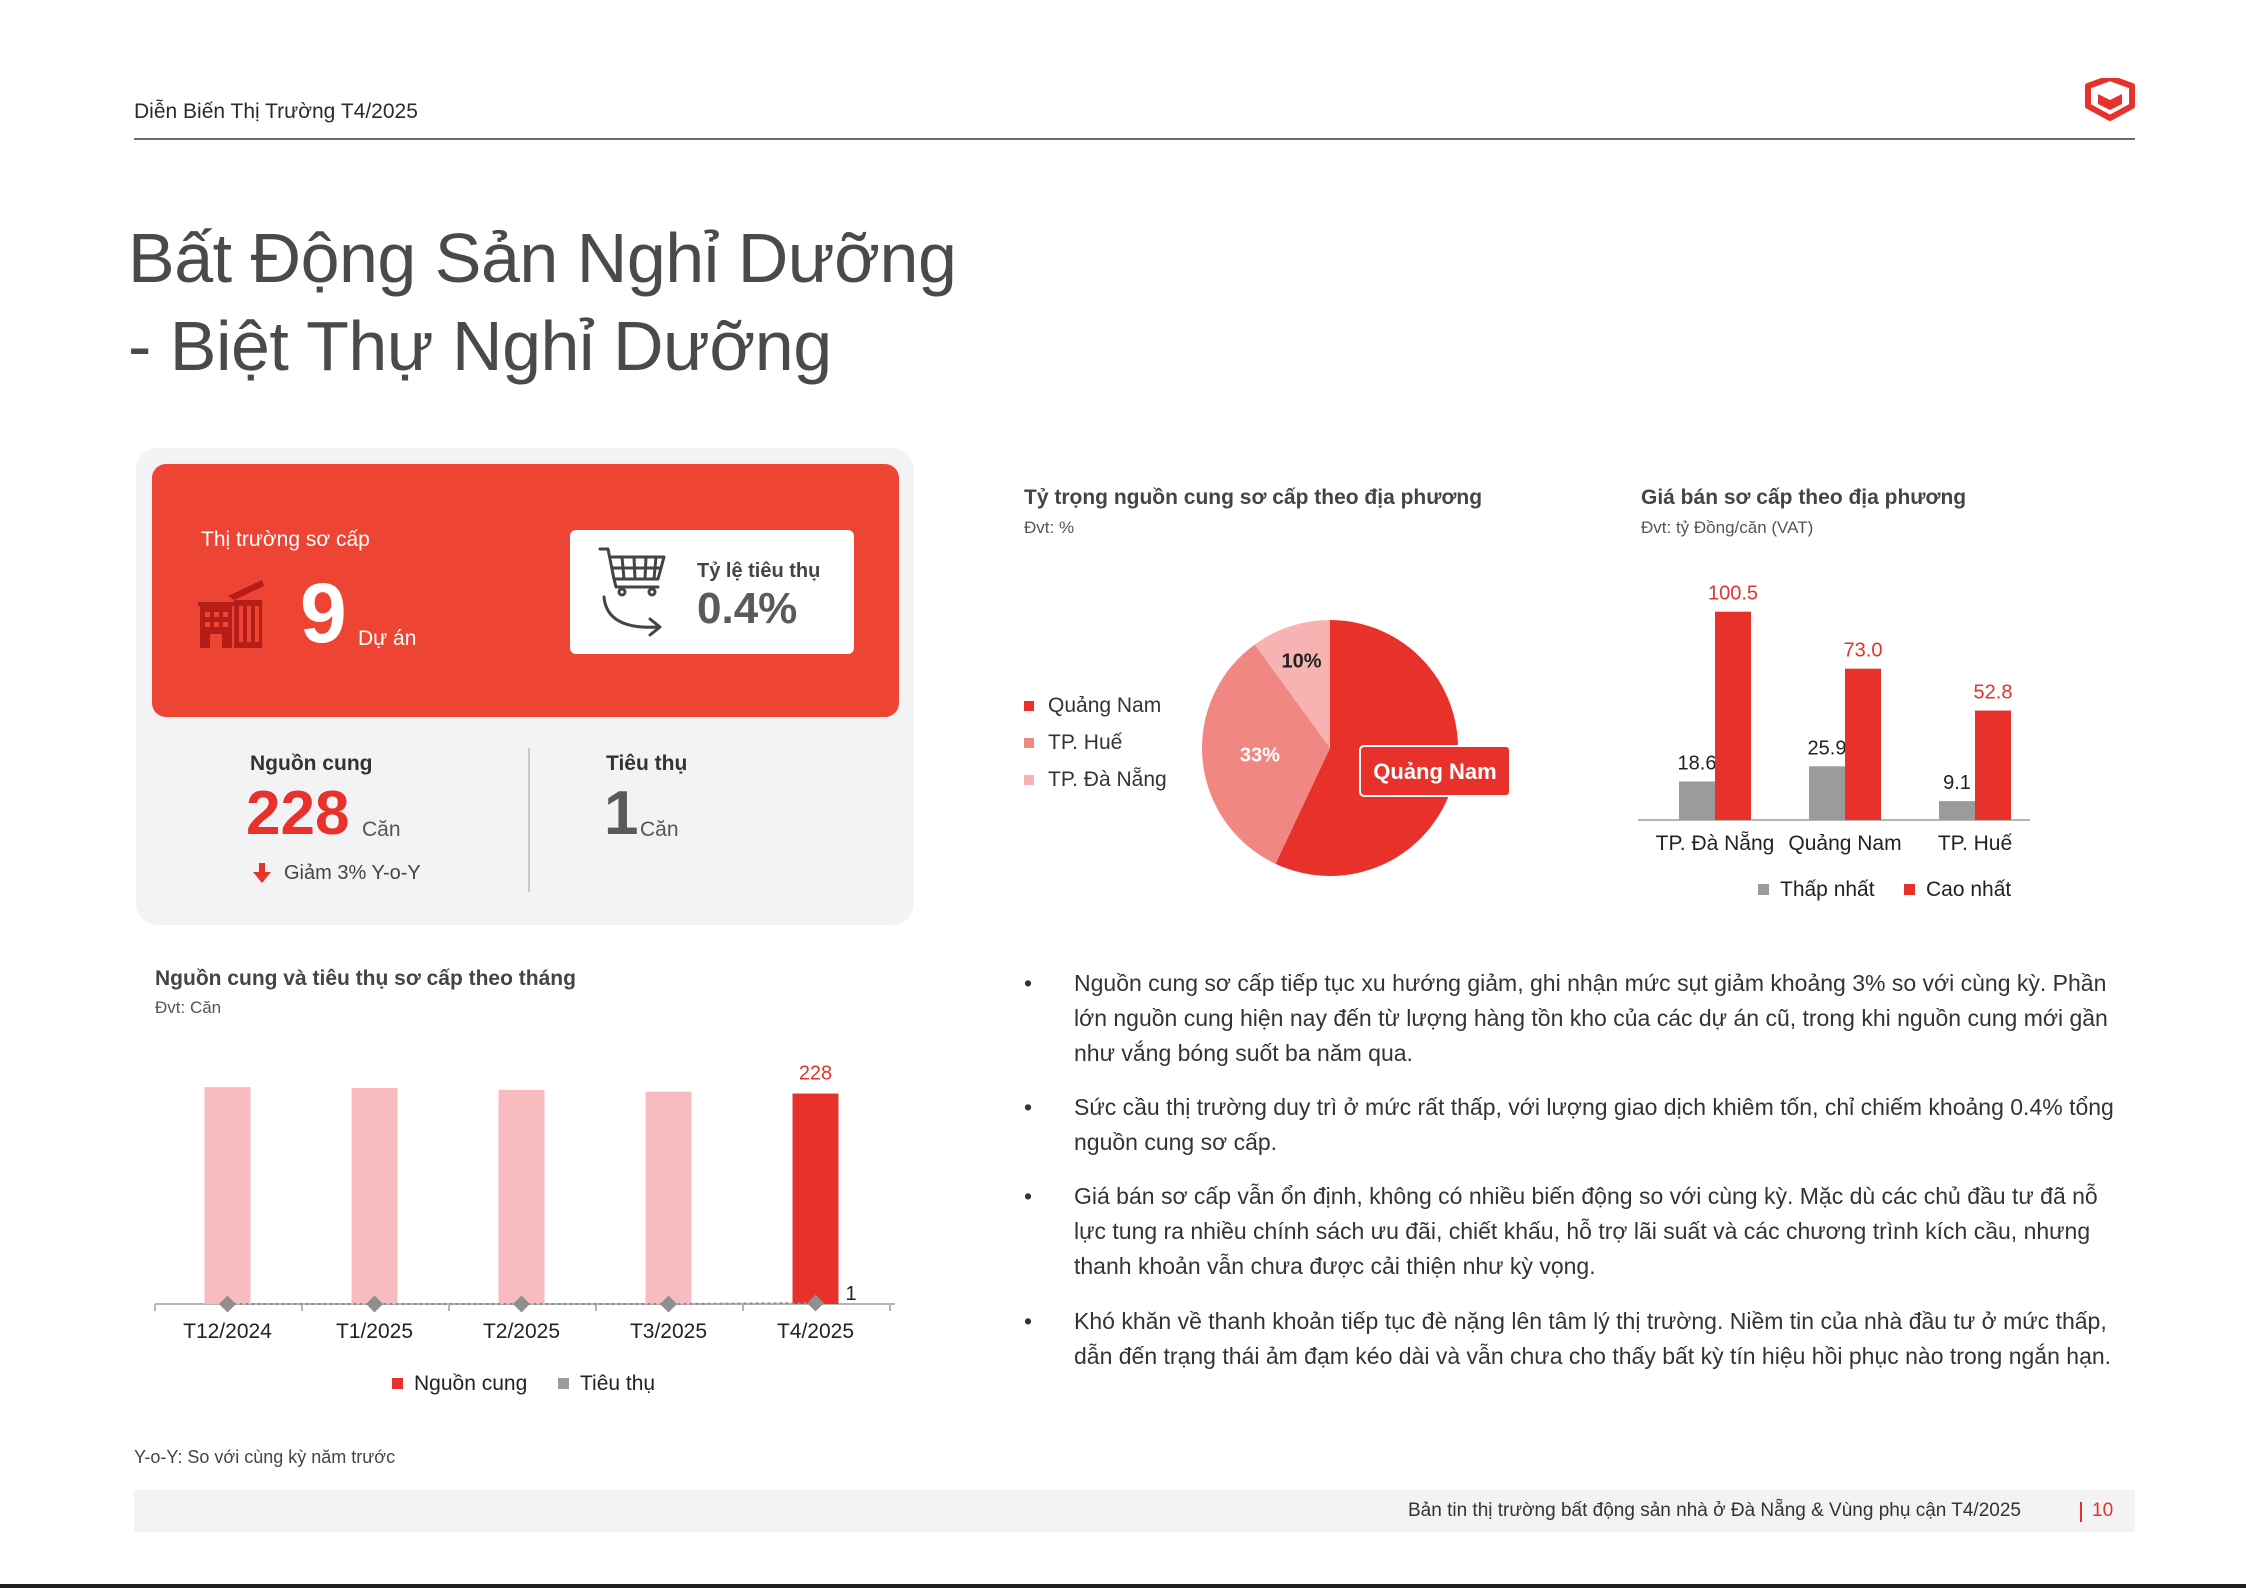 This screenshot has height=1588, width=2246. Describe the element at coordinates (668, 1331) in the screenshot. I see `monthly-x-tick-label: T3/2025` at that location.